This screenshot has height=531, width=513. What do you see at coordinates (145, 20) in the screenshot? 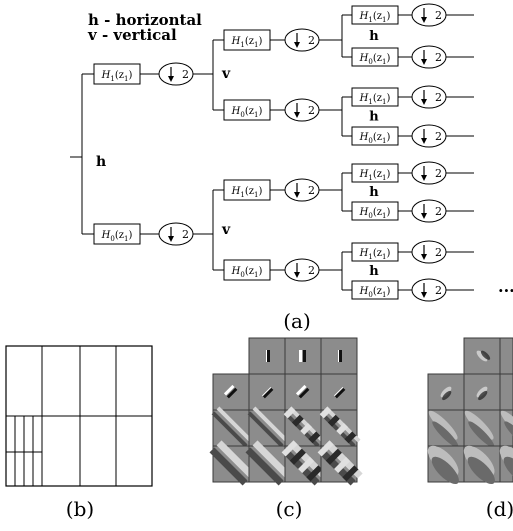
I see `legend-horizontal: h - horizontal` at bounding box center [145, 20].